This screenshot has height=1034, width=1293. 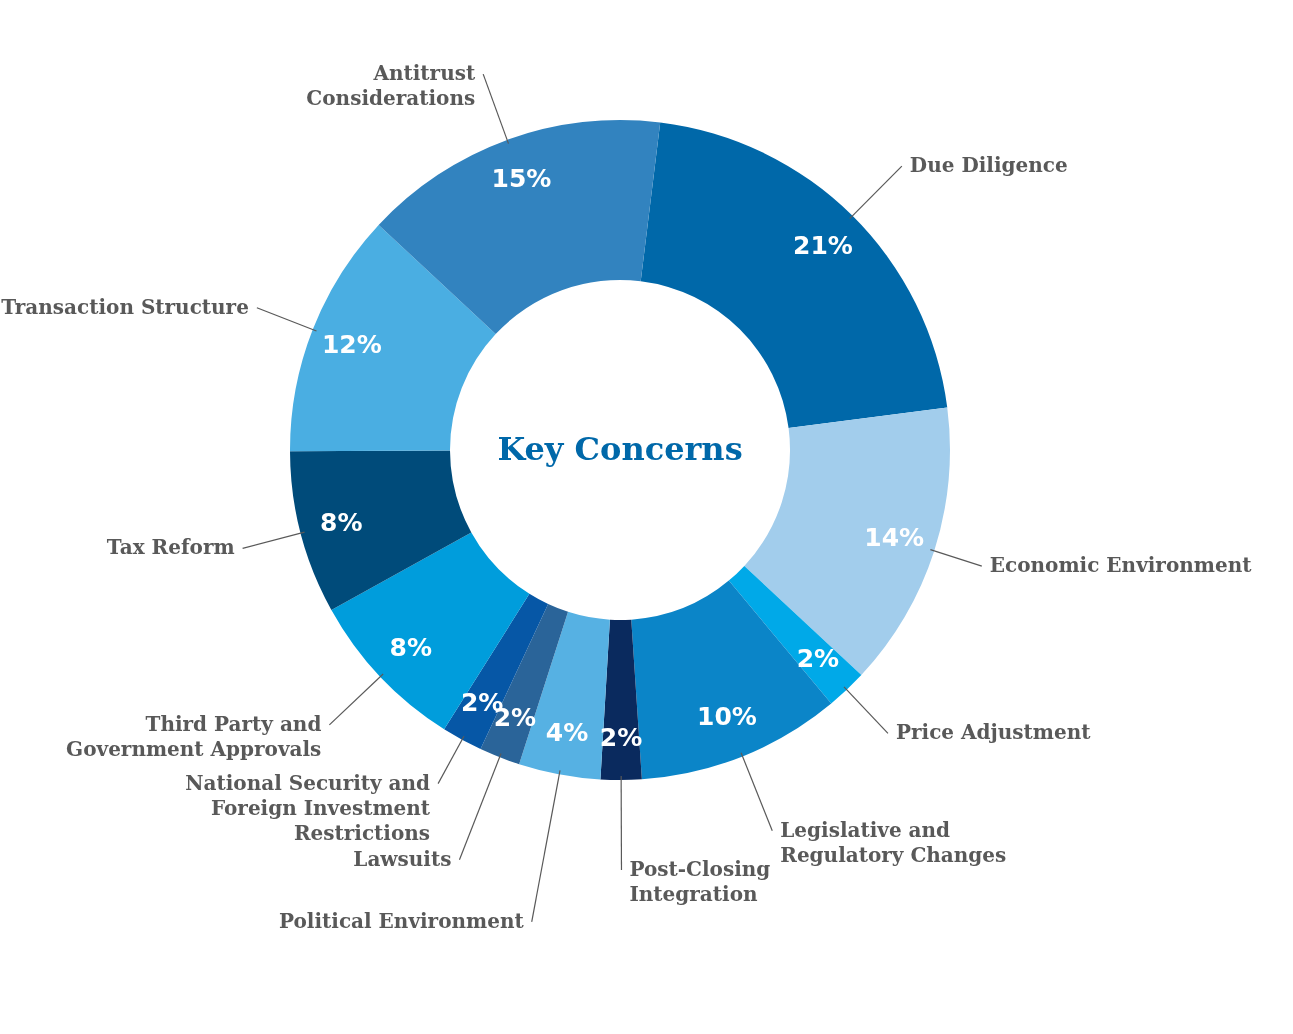 I want to click on data-label: 12%, so click(x=351, y=344).